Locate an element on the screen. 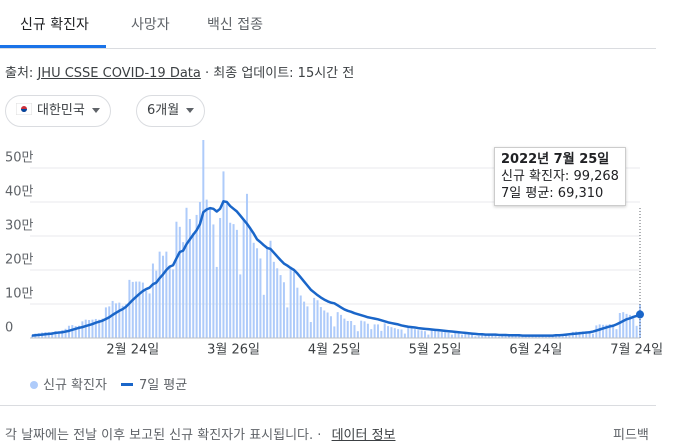 The image size is (679, 445). x-tick-label: 6월 24일 is located at coordinates (535, 350).